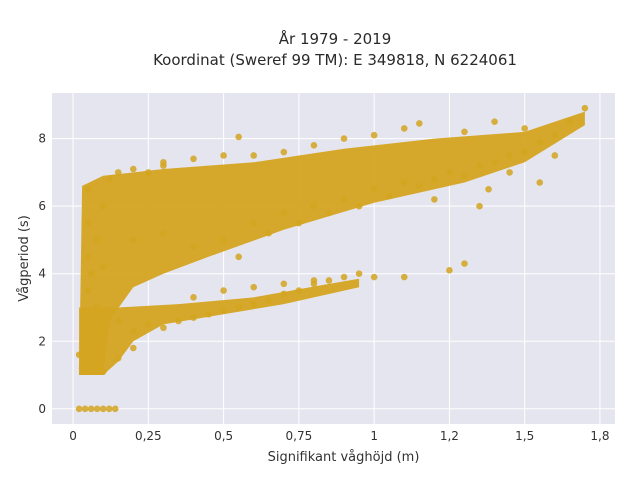  I want to click on y-axis-title: Vågperiod (s), so click(24, 258).